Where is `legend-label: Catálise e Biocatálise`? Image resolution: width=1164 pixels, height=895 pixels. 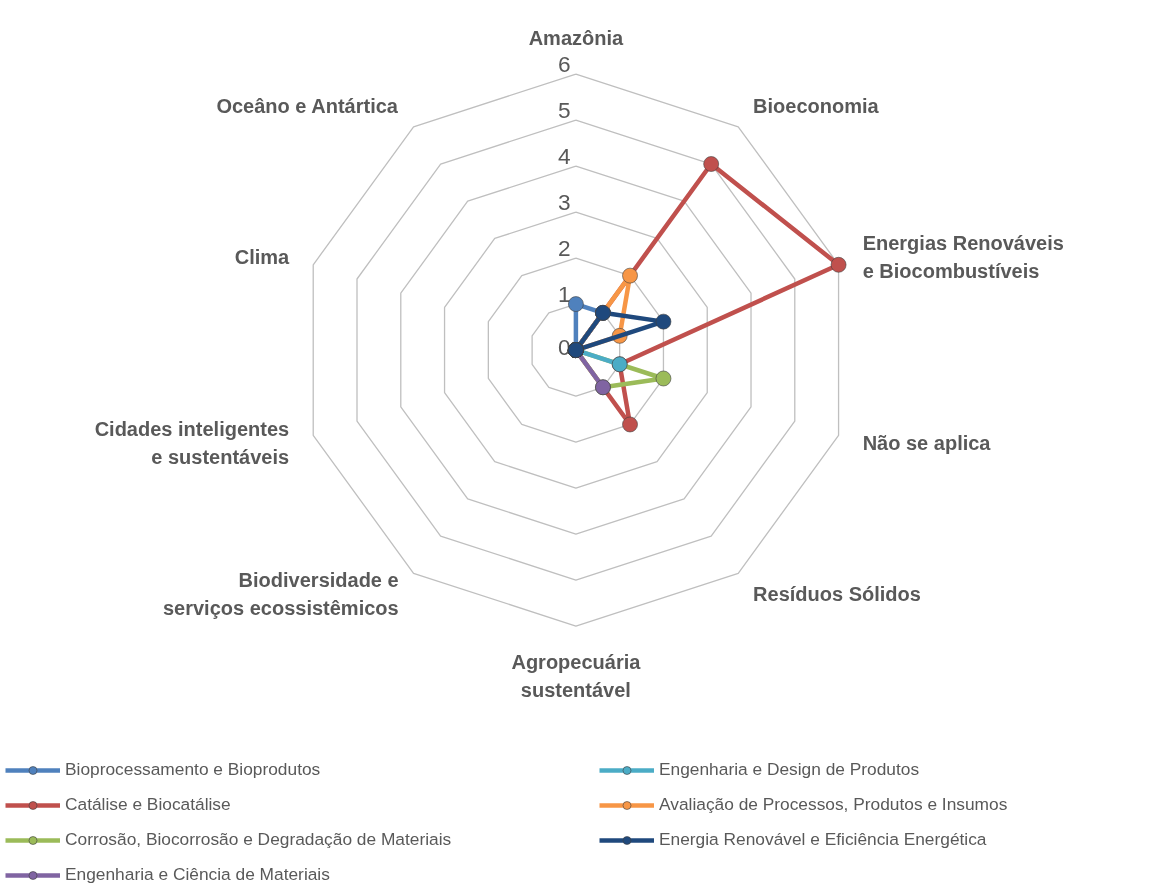
legend-label: Catálise e Biocatálise is located at coordinates (148, 804).